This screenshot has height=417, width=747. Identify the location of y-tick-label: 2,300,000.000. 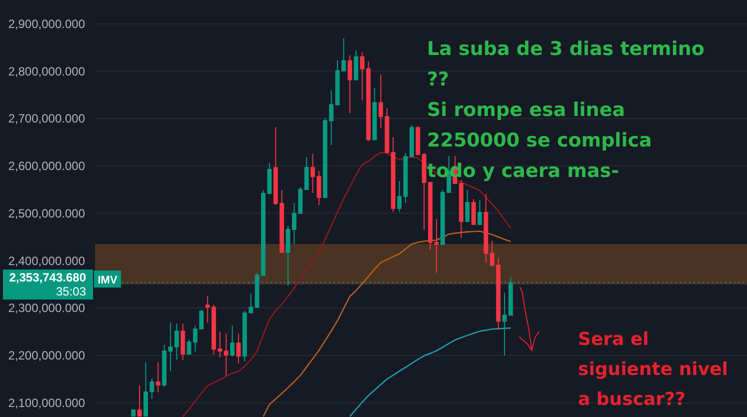
(47, 308).